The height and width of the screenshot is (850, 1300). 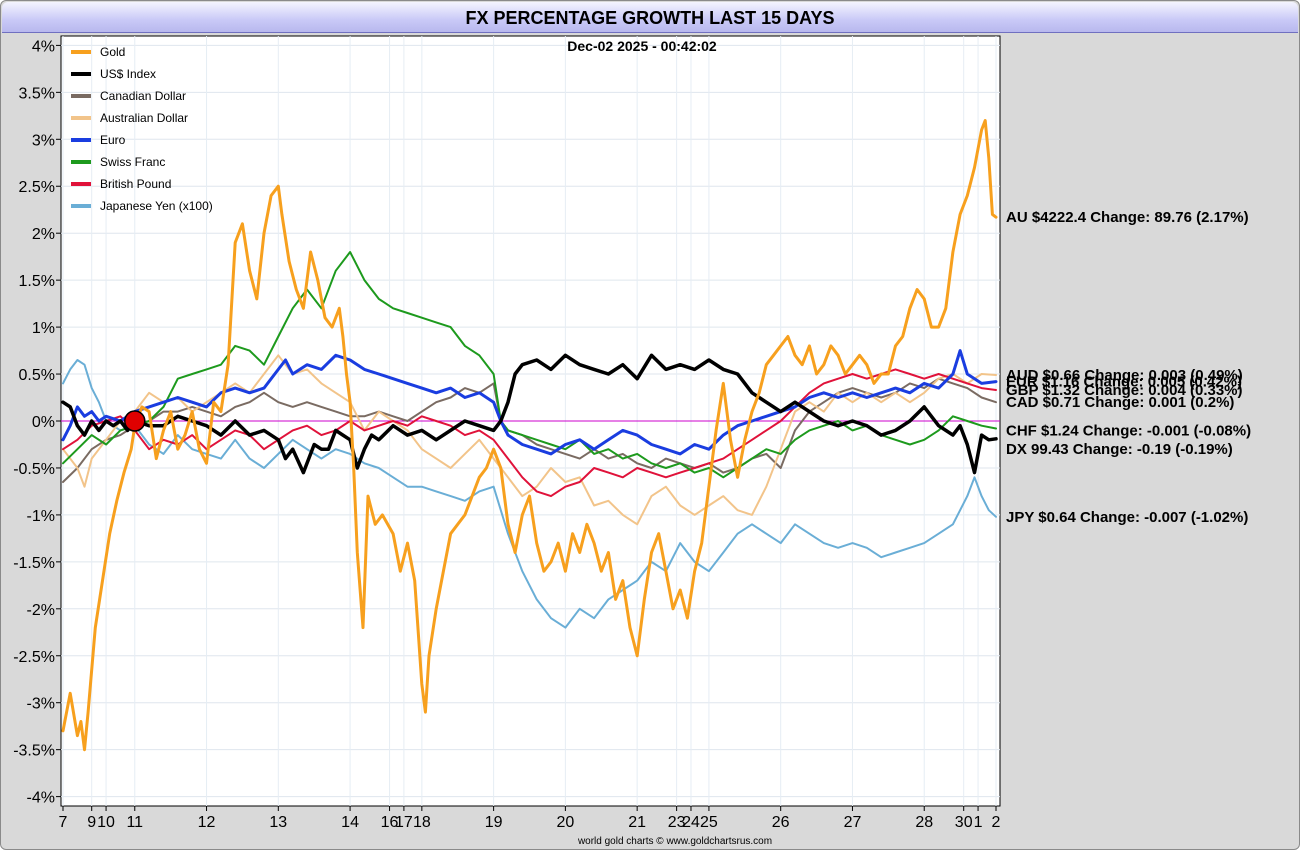 I want to click on x-tick-label: 26, so click(x=781, y=822).